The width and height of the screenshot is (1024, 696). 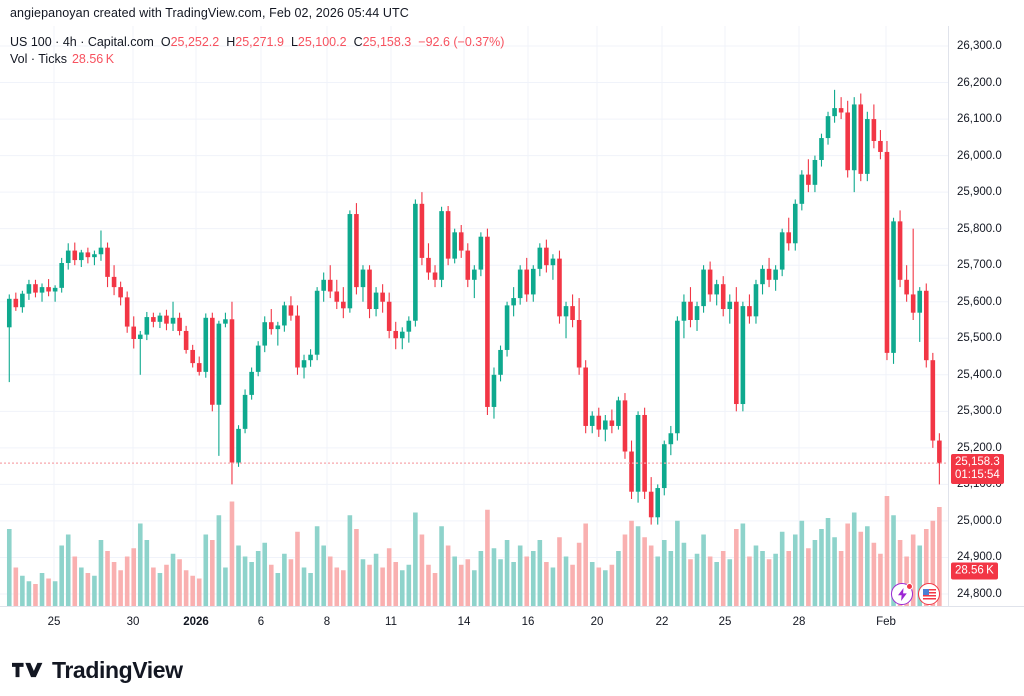 What do you see at coordinates (977, 462) in the screenshot?
I see `last-price-value: 25,158.3` at bounding box center [977, 462].